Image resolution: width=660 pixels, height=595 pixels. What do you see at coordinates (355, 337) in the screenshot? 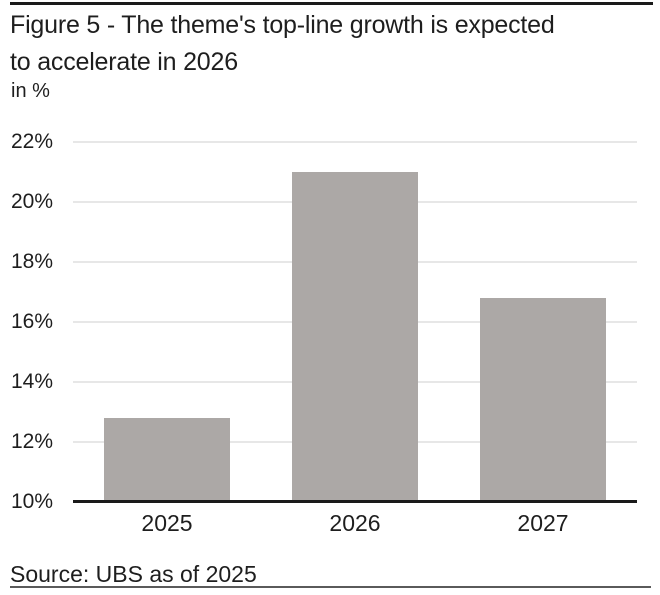
I see `bar-2026` at bounding box center [355, 337].